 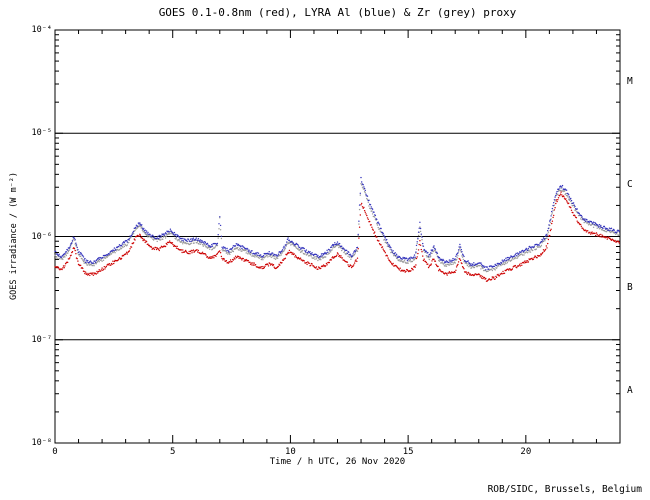 What do you see at coordinates (630, 391) in the screenshot?
I see `flare-class-label: A` at bounding box center [630, 391].